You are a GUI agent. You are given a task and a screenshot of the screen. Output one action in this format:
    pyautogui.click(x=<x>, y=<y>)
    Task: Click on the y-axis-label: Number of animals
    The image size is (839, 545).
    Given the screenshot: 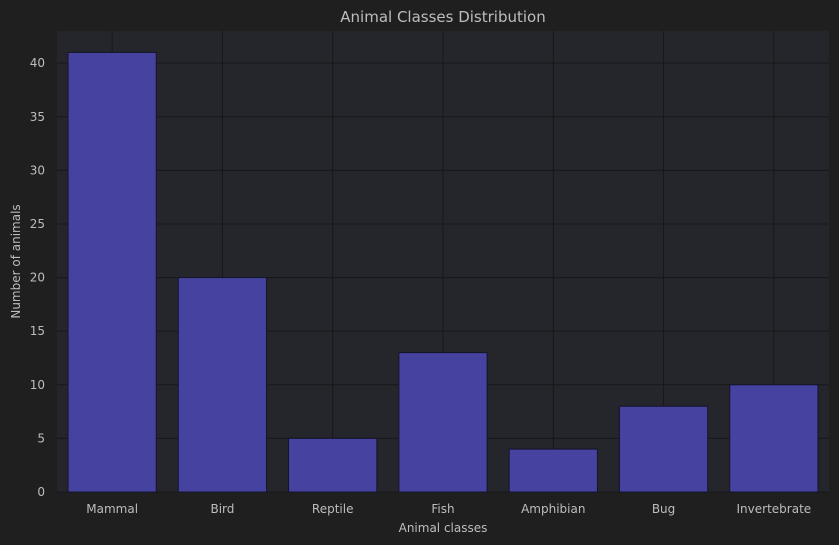 What is the action you would take?
    pyautogui.click(x=16, y=261)
    